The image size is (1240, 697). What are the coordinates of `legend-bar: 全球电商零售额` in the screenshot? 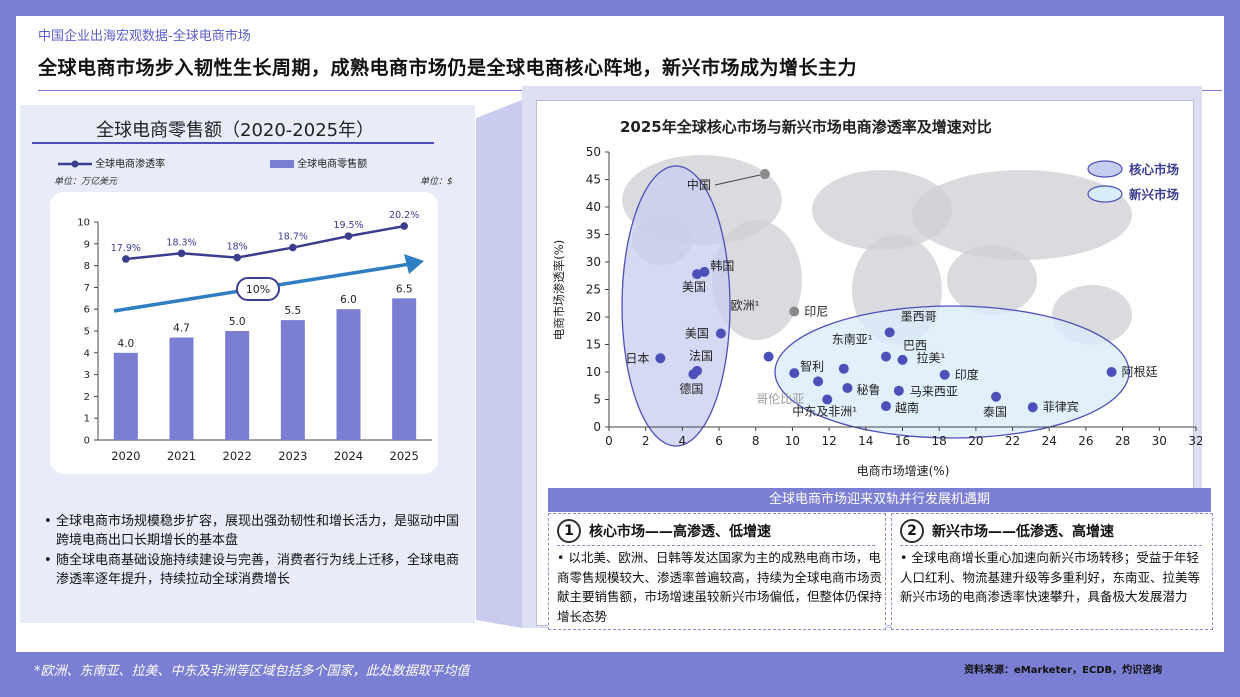 It's located at (318, 162).